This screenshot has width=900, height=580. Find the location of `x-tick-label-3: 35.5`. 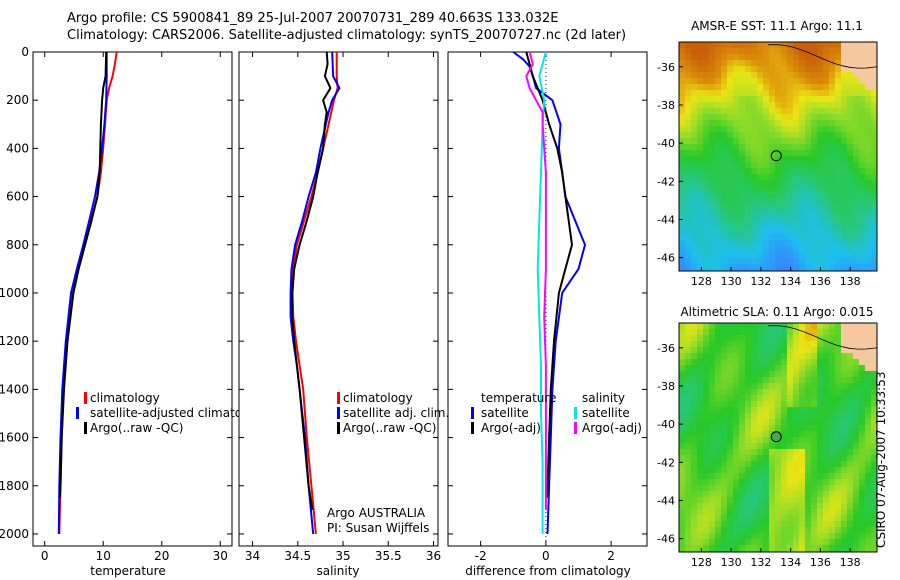

x-tick-label-3: 35.5 is located at coordinates (388, 556).